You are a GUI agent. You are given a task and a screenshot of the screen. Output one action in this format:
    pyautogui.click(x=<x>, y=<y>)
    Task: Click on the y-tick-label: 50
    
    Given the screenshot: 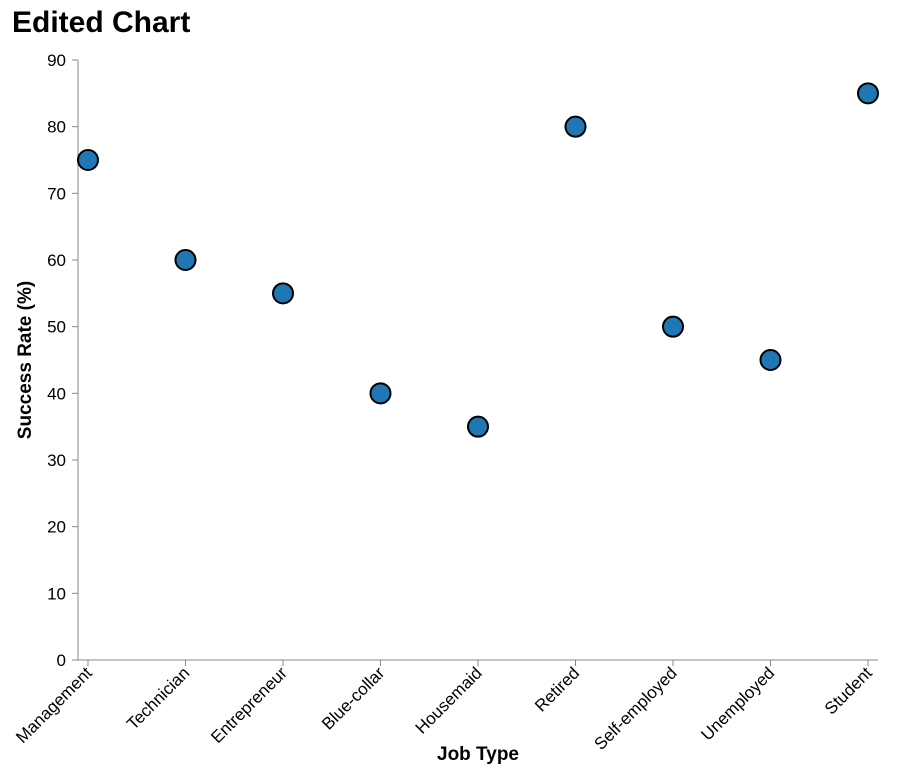 What is the action you would take?
    pyautogui.click(x=56, y=327)
    